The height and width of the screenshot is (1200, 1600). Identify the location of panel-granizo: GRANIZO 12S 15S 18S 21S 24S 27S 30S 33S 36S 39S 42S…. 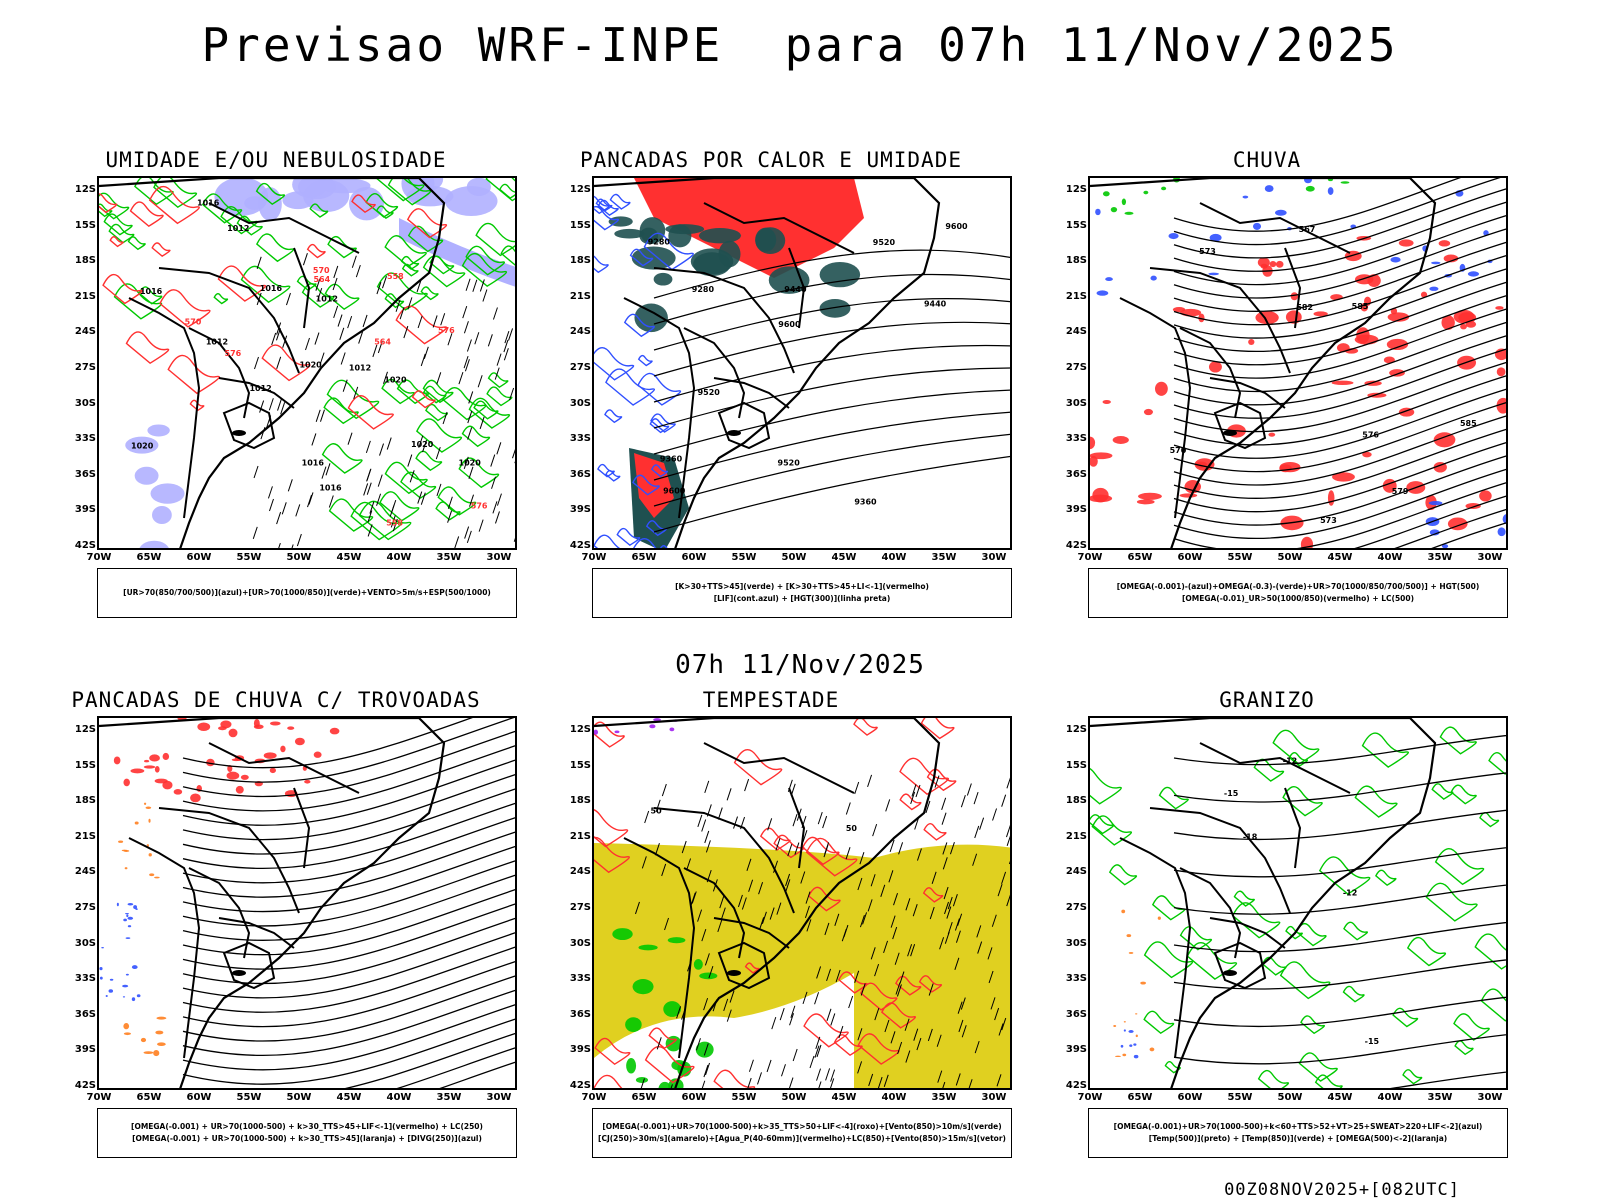
(1267, 933).